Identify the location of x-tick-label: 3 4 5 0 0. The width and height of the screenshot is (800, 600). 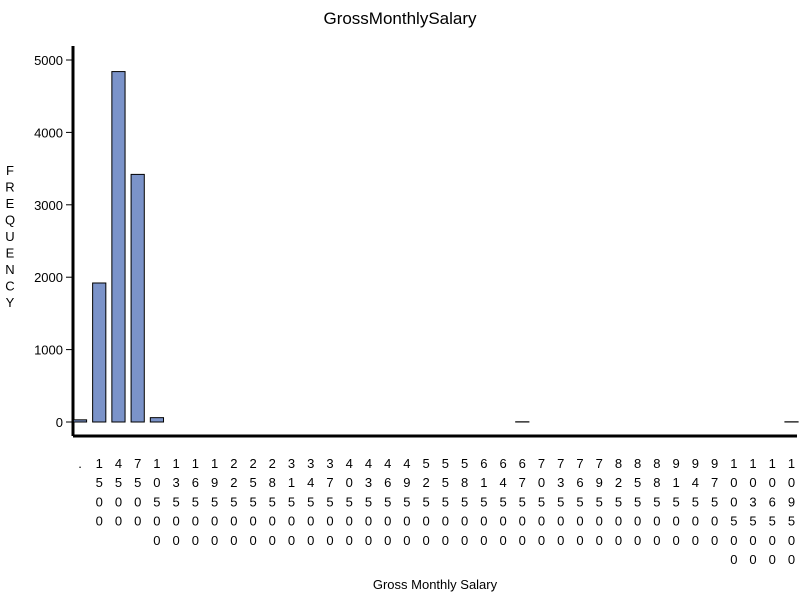
(310, 502).